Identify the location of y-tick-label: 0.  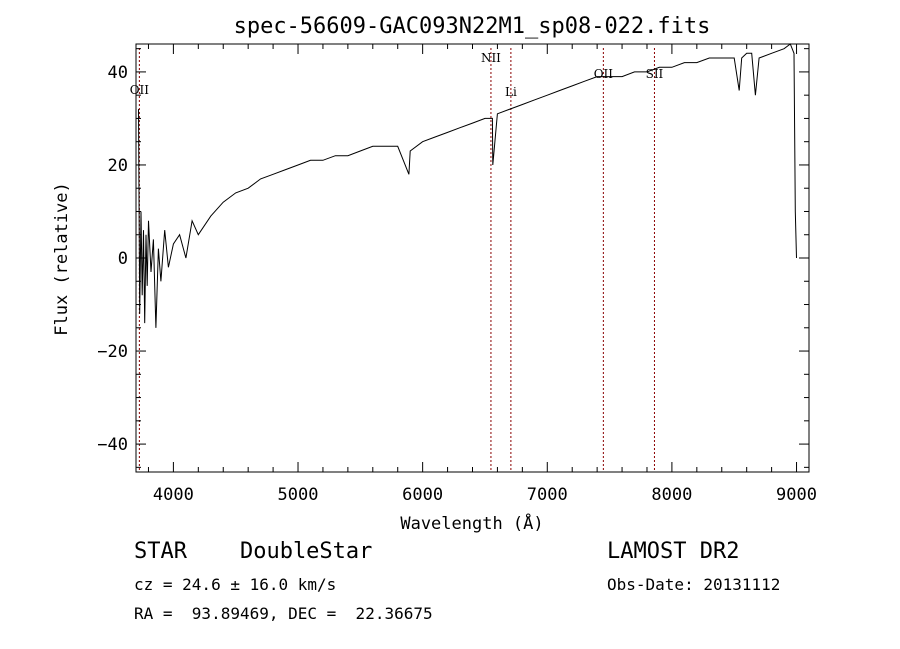
(123, 259).